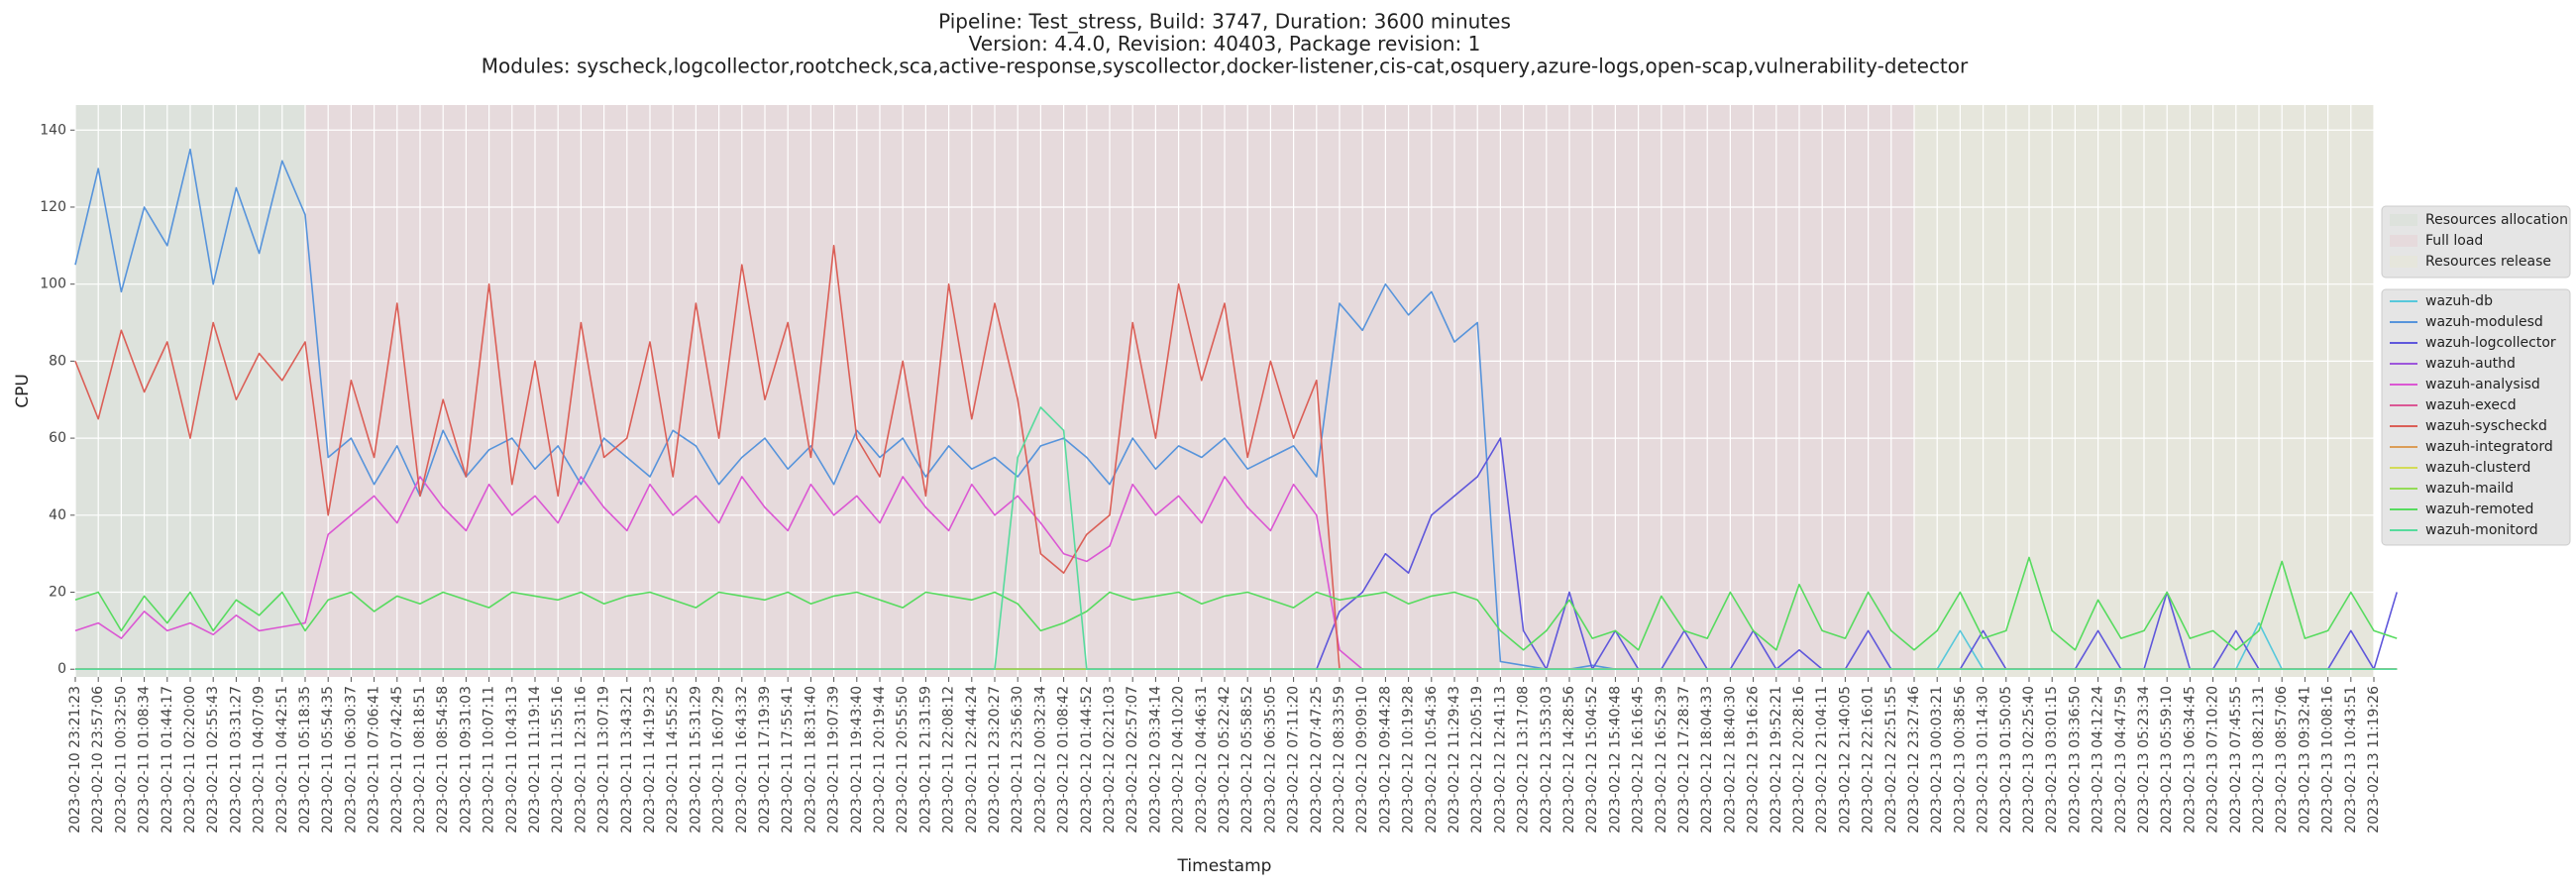 This screenshot has width=2576, height=892. Describe the element at coordinates (925, 760) in the screenshot. I see `x-tick-label: 2023-02-11 21:31:59` at that location.